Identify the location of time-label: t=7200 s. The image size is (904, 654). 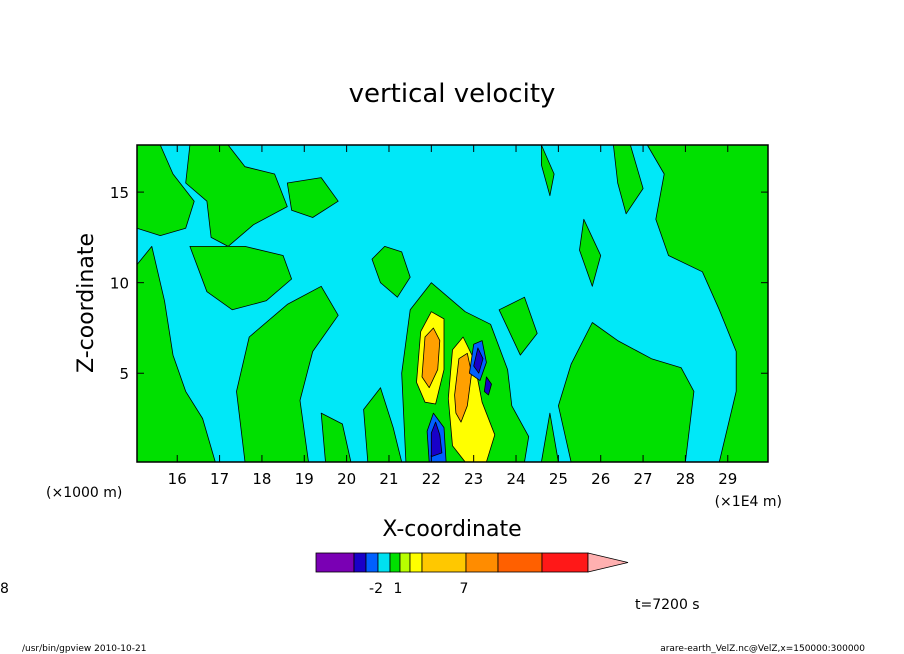
(667, 605).